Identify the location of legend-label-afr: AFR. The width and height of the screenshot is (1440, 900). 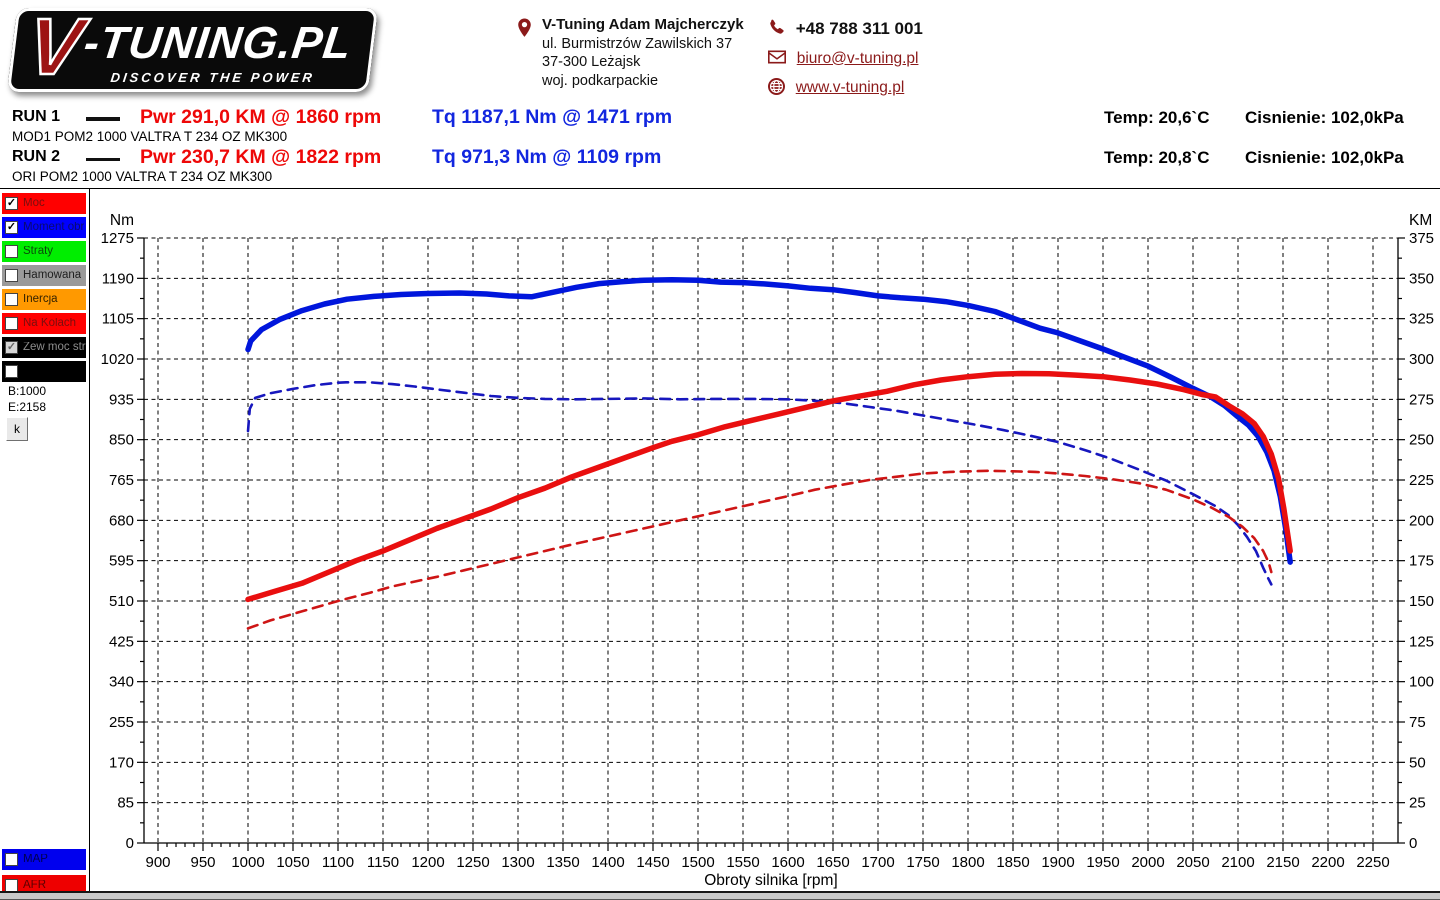
(34, 885).